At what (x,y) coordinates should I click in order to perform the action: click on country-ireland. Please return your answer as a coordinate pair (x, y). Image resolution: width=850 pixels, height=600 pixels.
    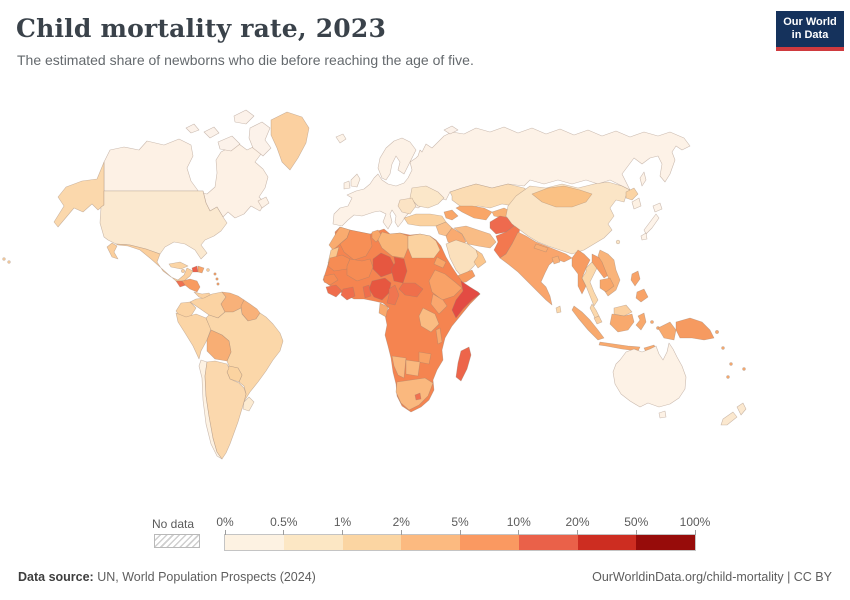
    Looking at the image, I should click on (347, 185).